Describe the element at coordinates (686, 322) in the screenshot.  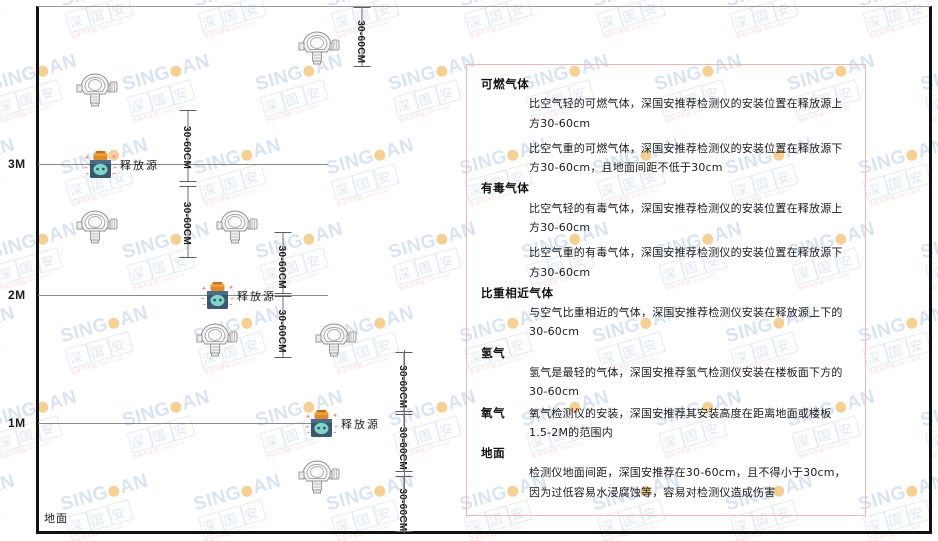
I see `panel-paragraph: 与空气比重相近的气体，深国安推荐检测仪安装在释放源上下的30-60cm` at that location.